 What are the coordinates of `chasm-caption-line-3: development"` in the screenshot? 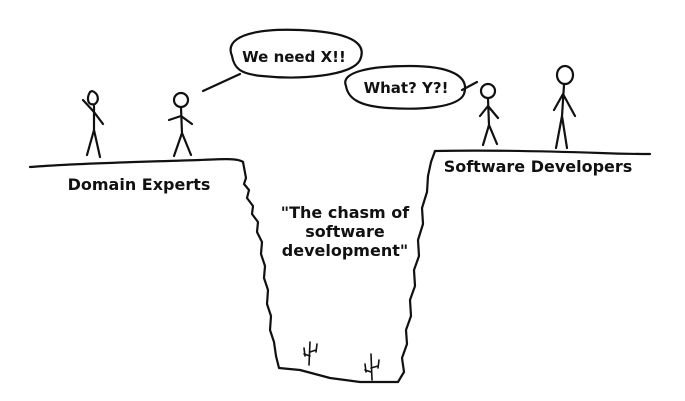 It's located at (345, 250).